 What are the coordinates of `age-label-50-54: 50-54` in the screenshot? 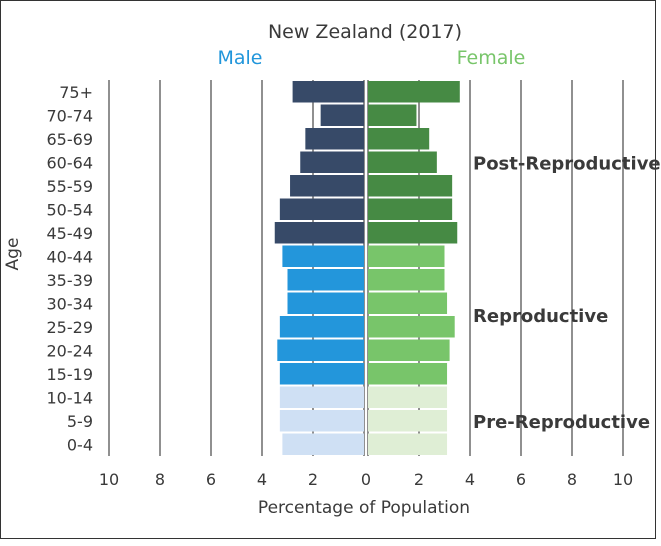 It's located at (70, 209).